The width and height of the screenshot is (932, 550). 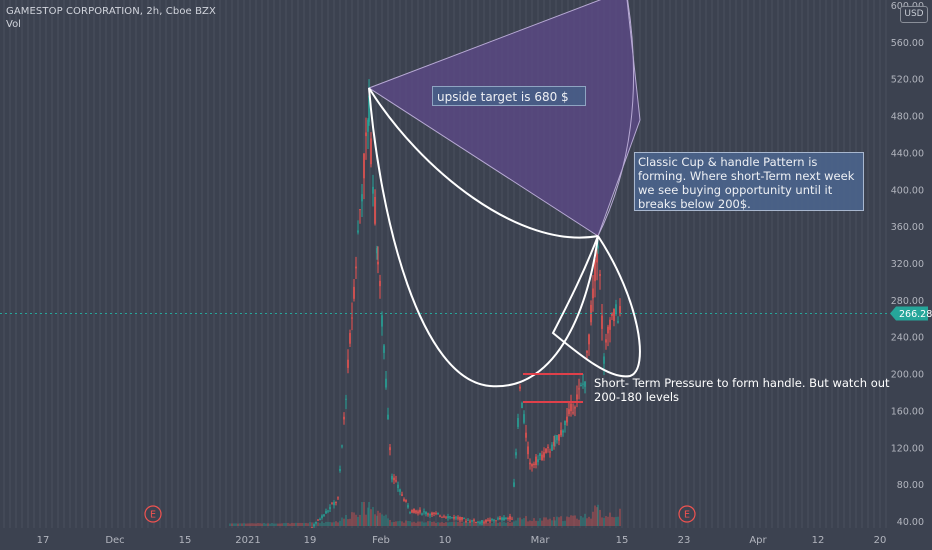 What do you see at coordinates (880, 540) in the screenshot?
I see `x-tick-label: 20` at bounding box center [880, 540].